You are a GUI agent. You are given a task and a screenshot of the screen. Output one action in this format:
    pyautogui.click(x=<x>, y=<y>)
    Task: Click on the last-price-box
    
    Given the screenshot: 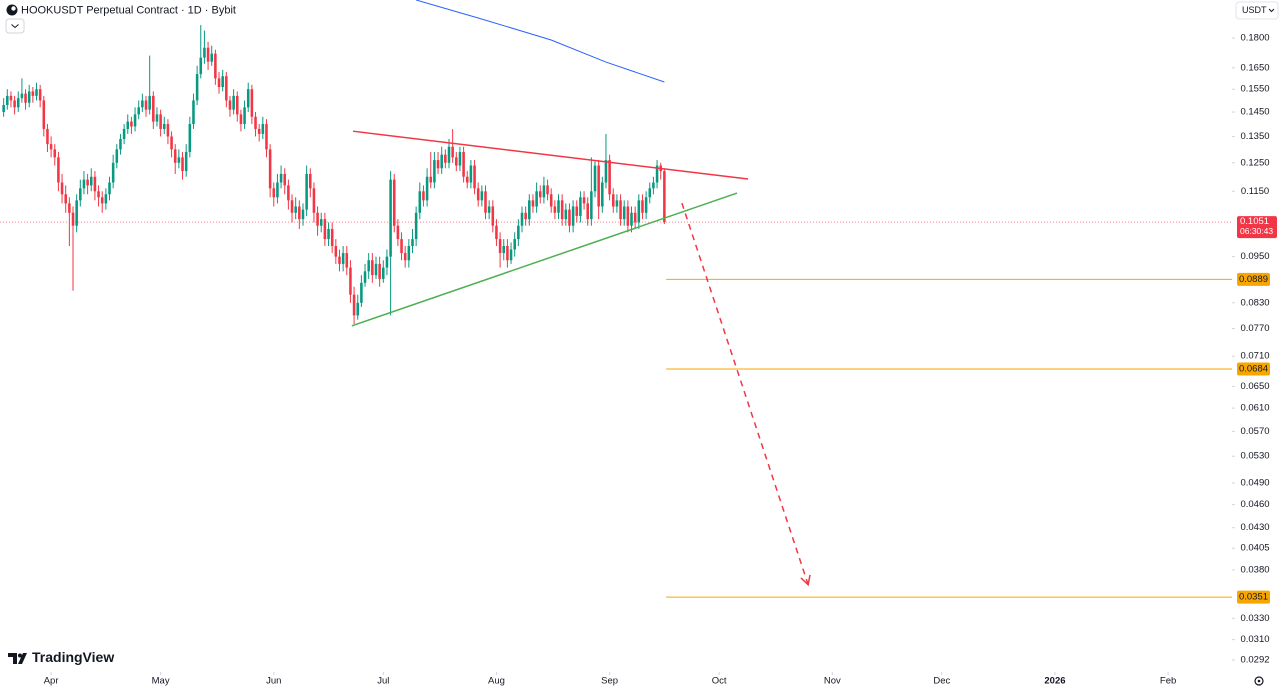 What is the action you would take?
    pyautogui.click(x=1257, y=227)
    